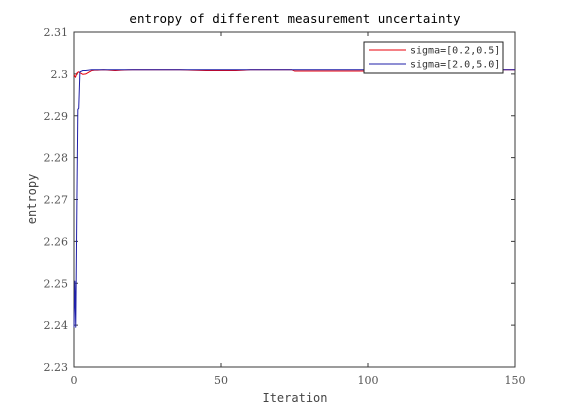 The image size is (570, 413). Describe the element at coordinates (56, 116) in the screenshot. I see `y-tick-label: 2.29` at that location.